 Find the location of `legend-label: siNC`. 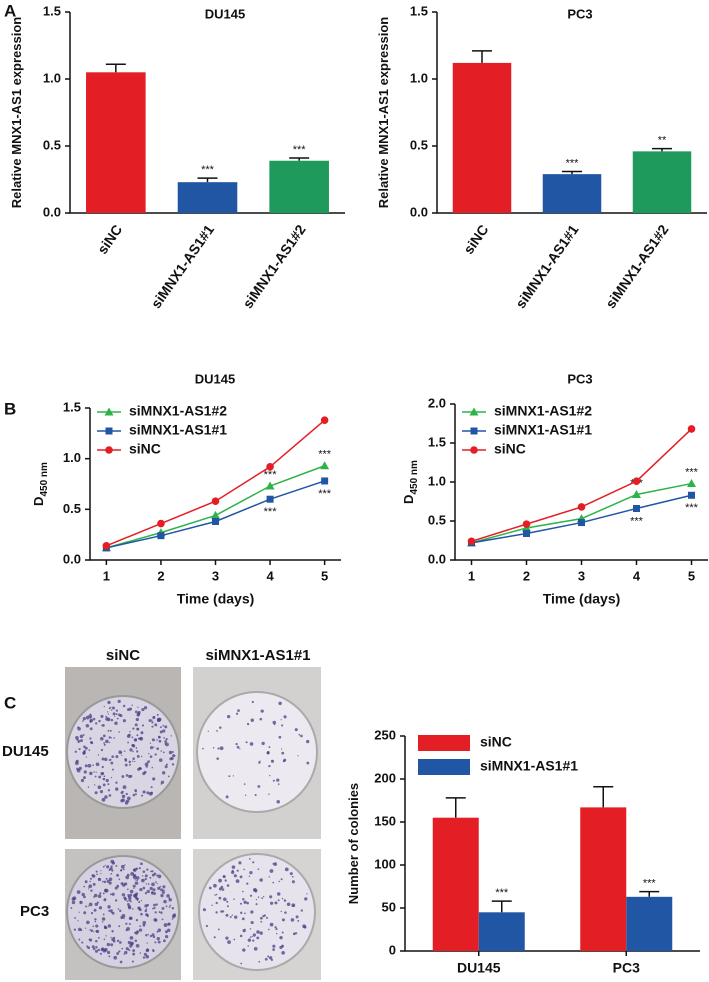

legend-label: siNC is located at coordinates (145, 449).